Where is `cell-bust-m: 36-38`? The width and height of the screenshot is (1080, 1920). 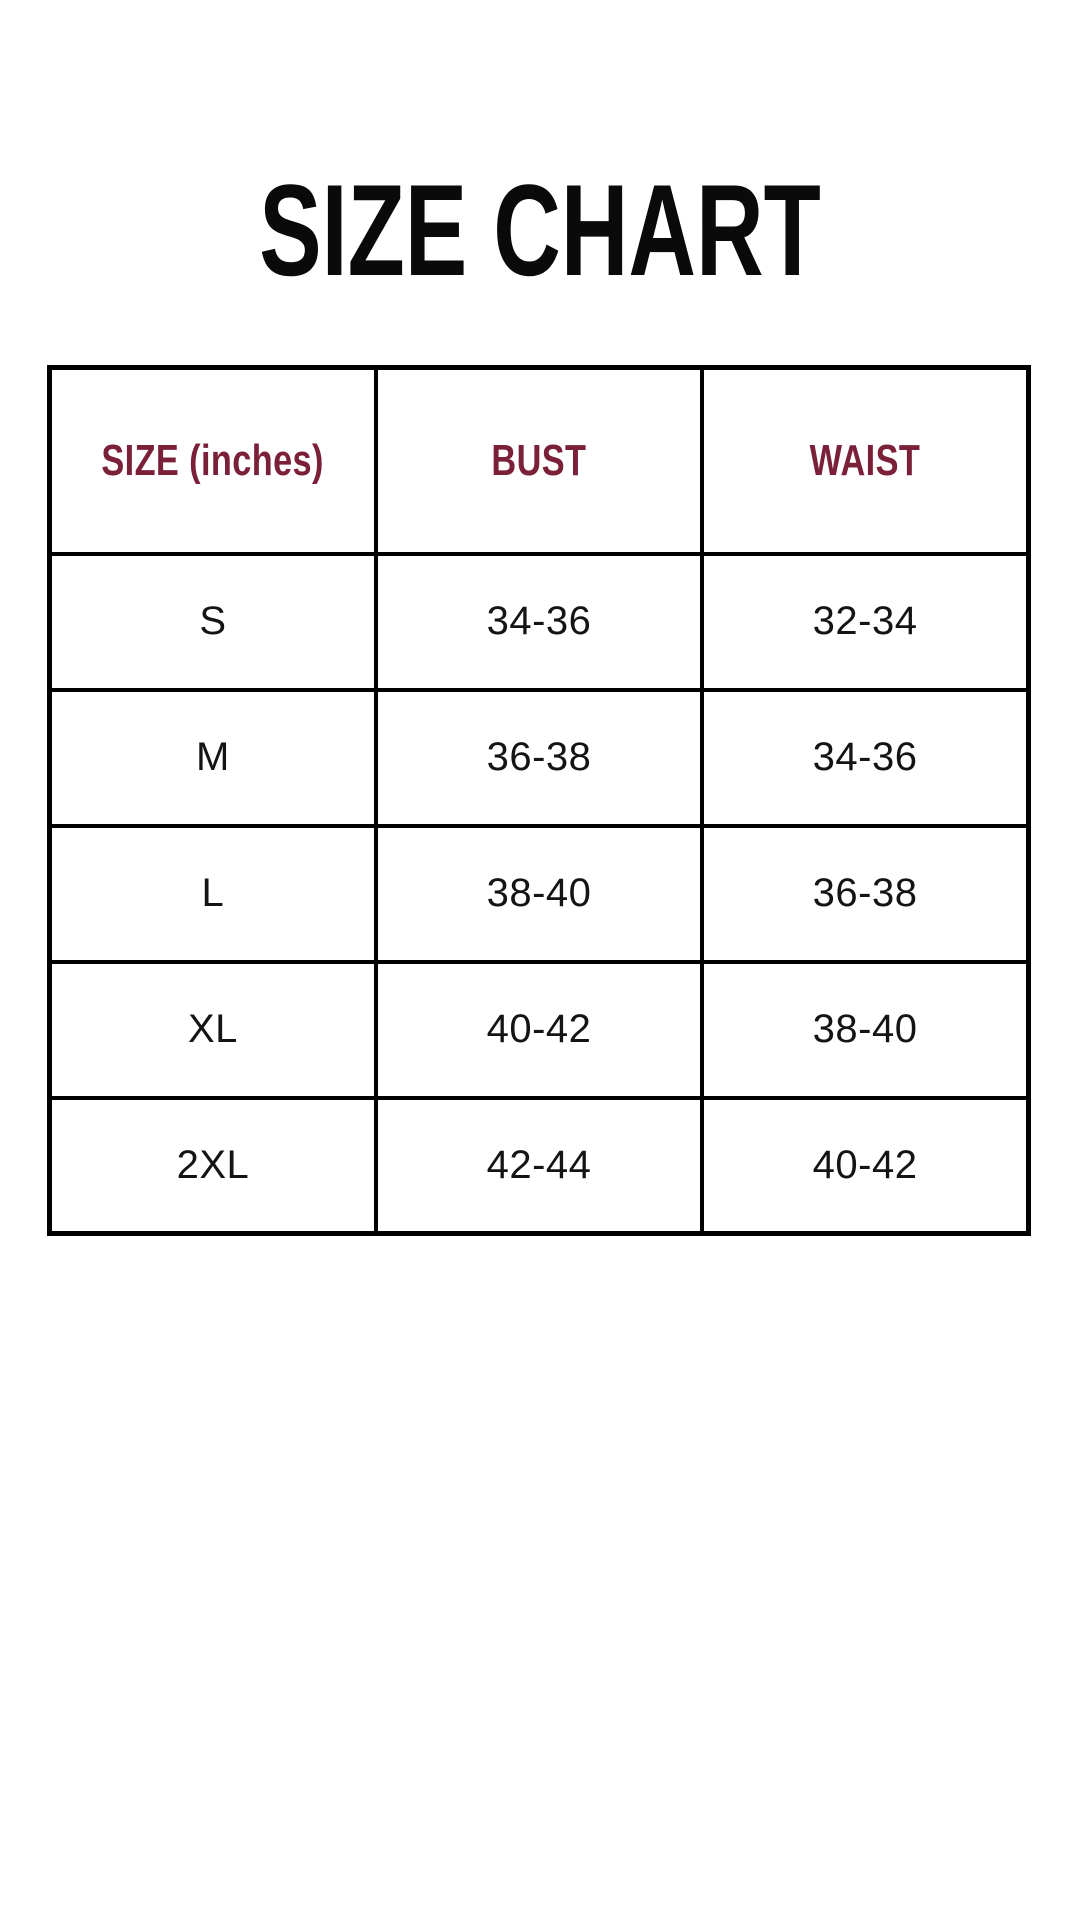
cell-bust-m: 36-38 is located at coordinates (539, 757).